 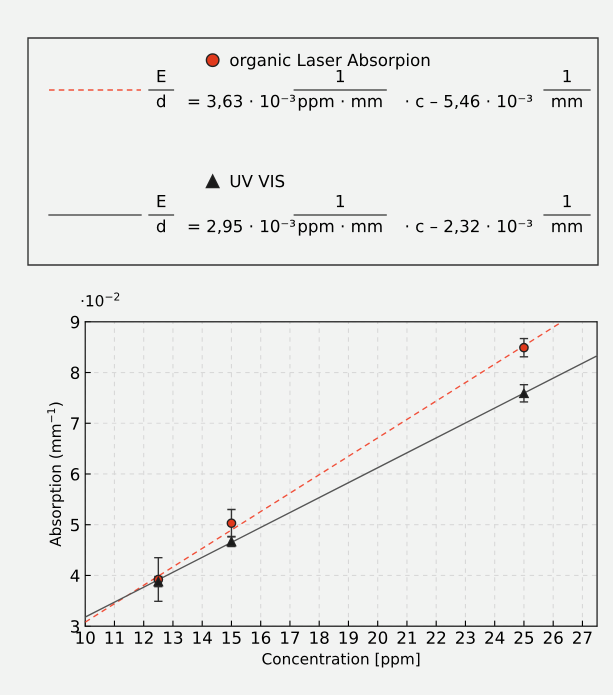 What do you see at coordinates (75, 373) in the screenshot?
I see `y-tick-label: 8` at bounding box center [75, 373].